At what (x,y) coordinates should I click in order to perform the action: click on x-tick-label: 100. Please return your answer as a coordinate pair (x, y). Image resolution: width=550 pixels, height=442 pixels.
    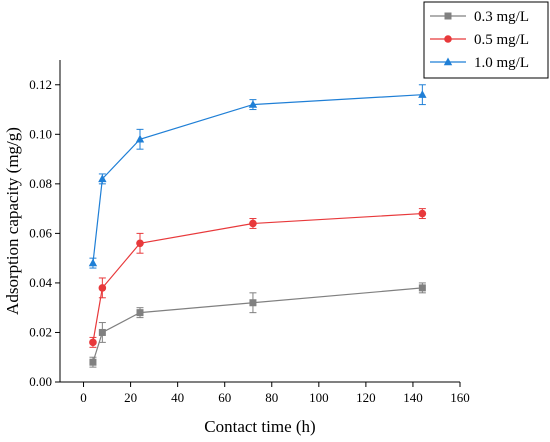
    Looking at the image, I should click on (319, 397).